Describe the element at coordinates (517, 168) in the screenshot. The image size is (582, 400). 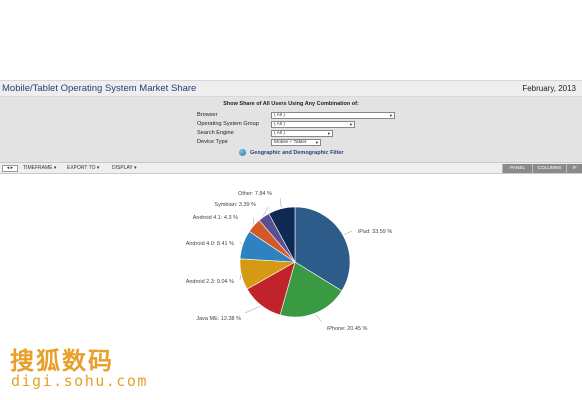
I see `panel-button: PANEL` at that location.